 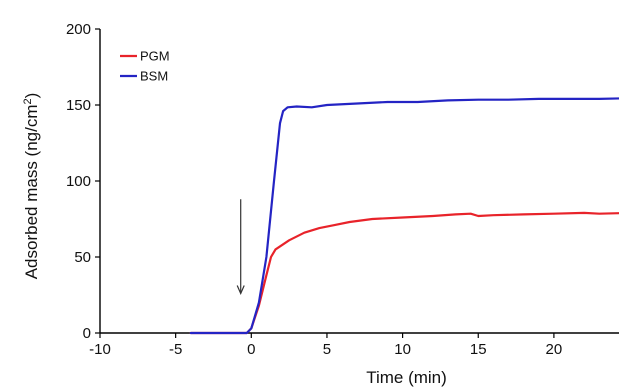 I want to click on y-axis-title-close: ), so click(x=31, y=96).